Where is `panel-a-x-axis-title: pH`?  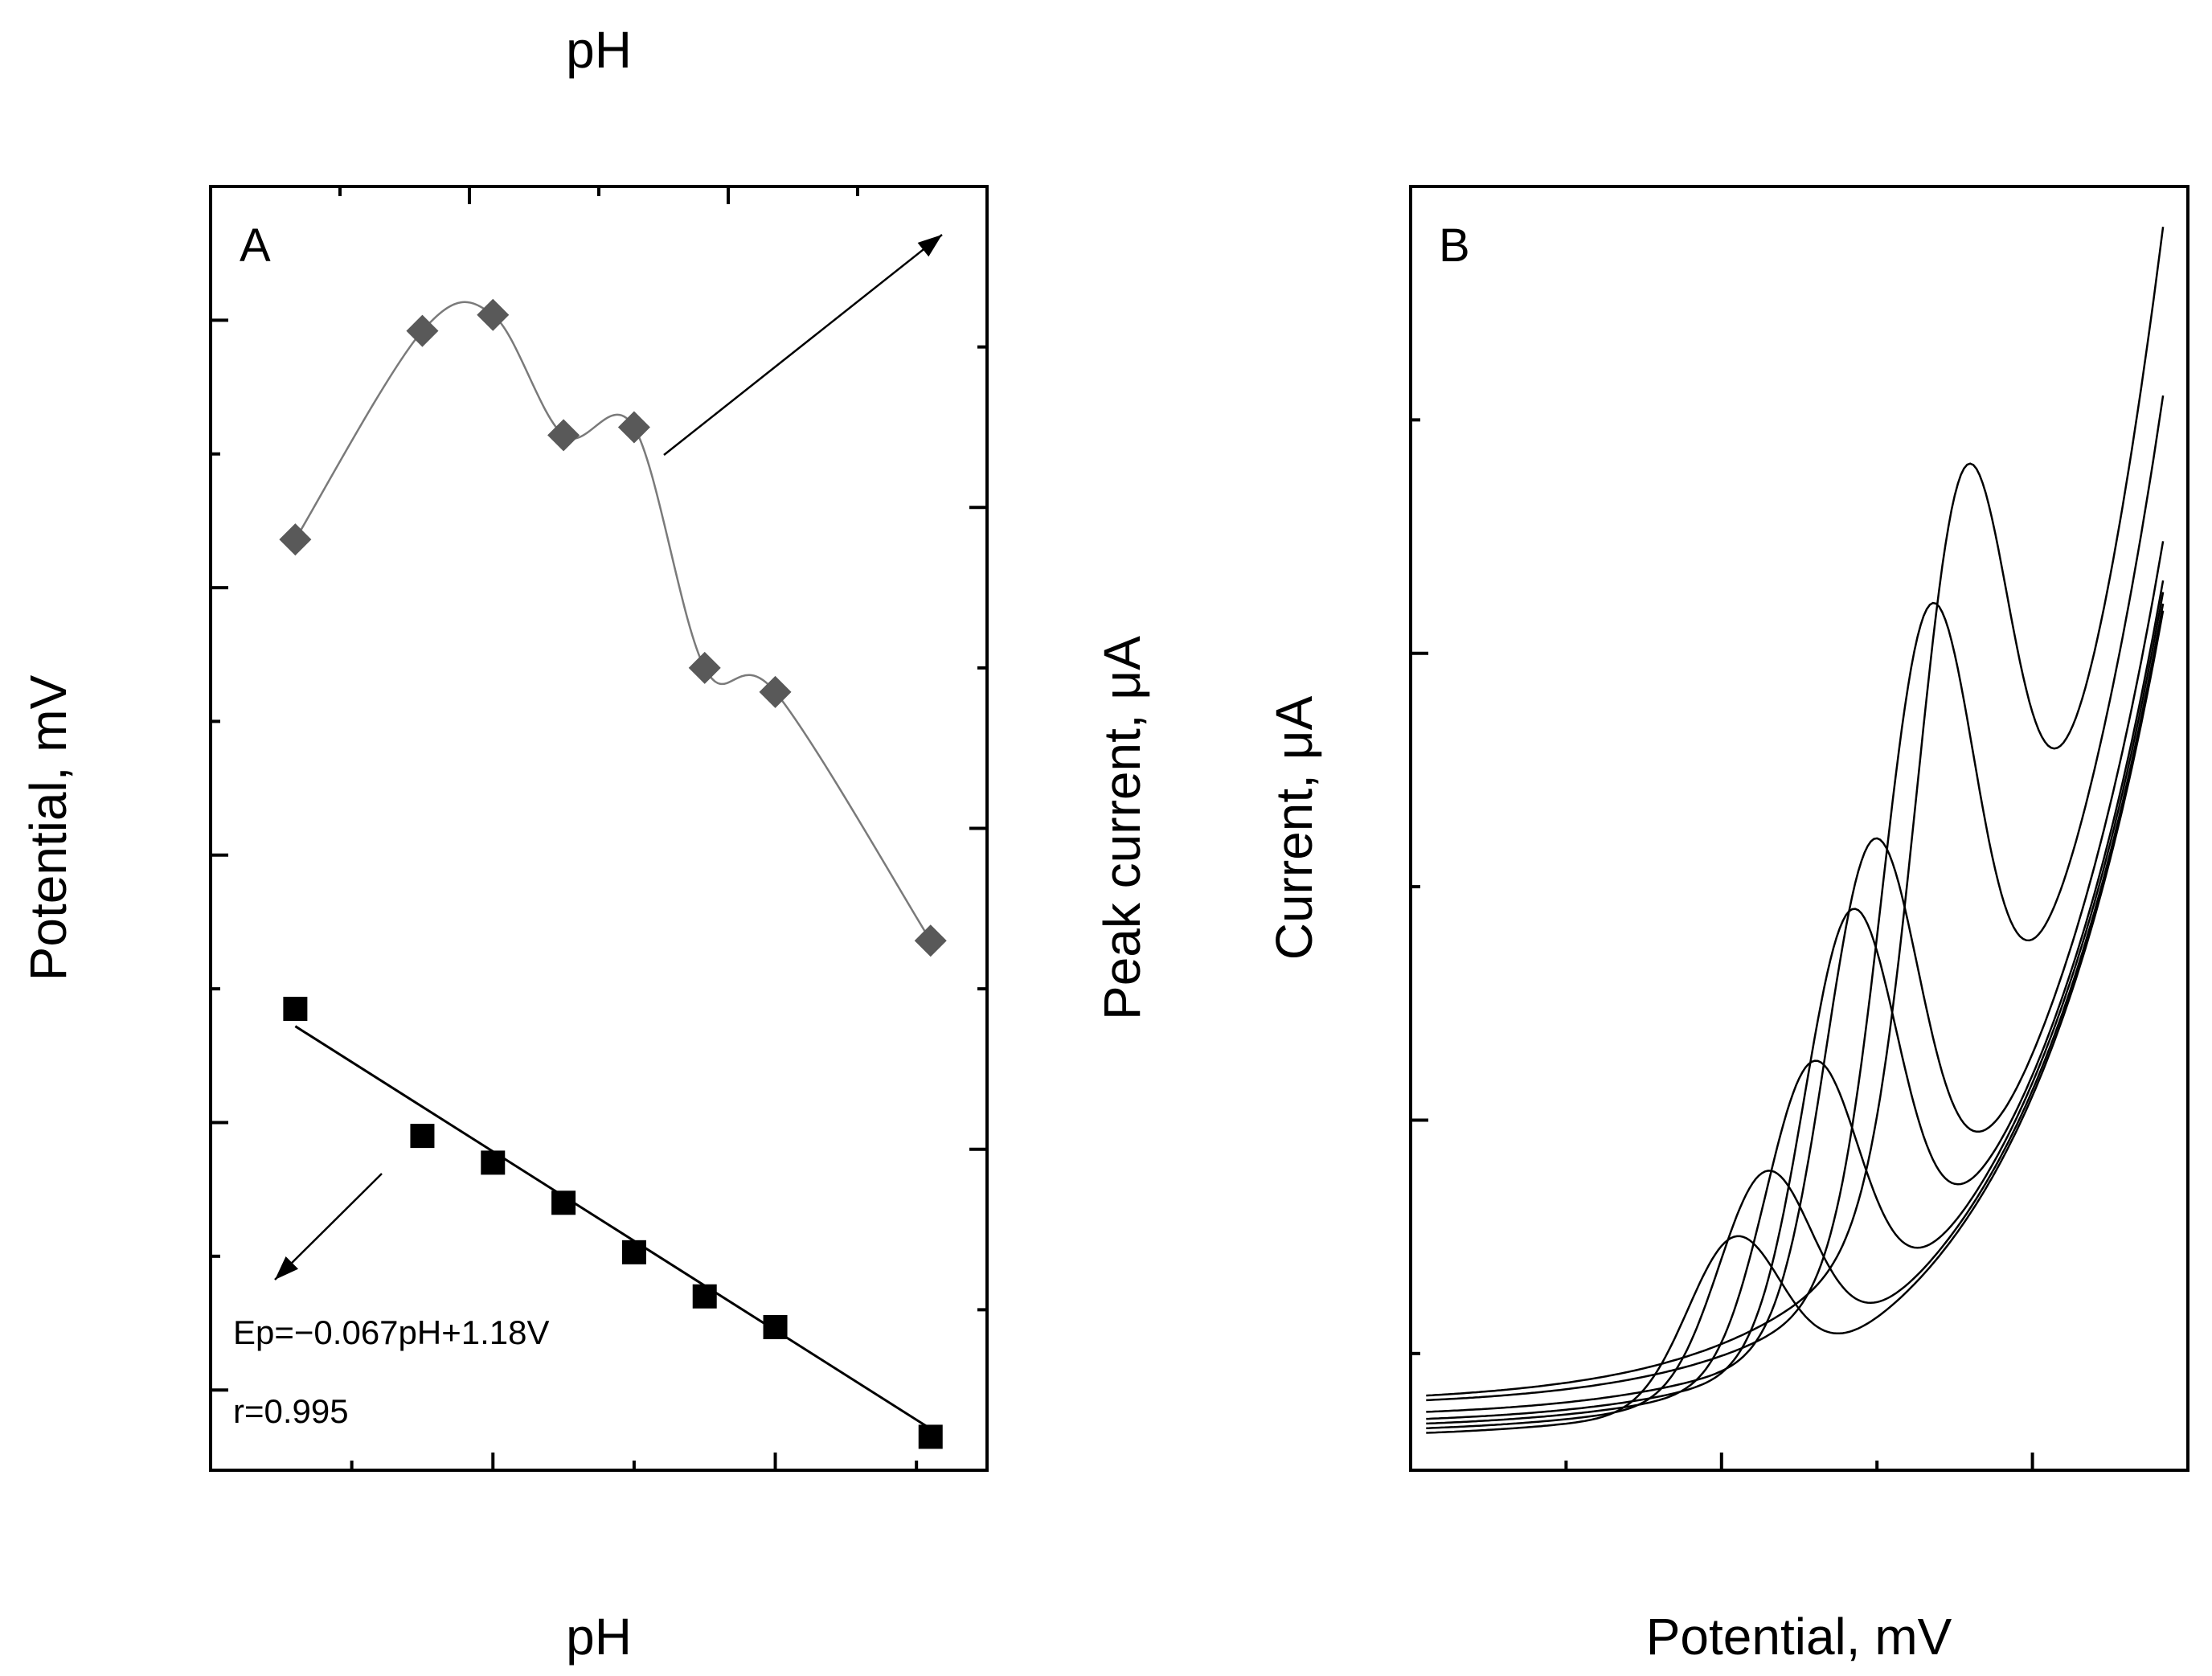 panel-a-x-axis-title: pH is located at coordinates (599, 1637).